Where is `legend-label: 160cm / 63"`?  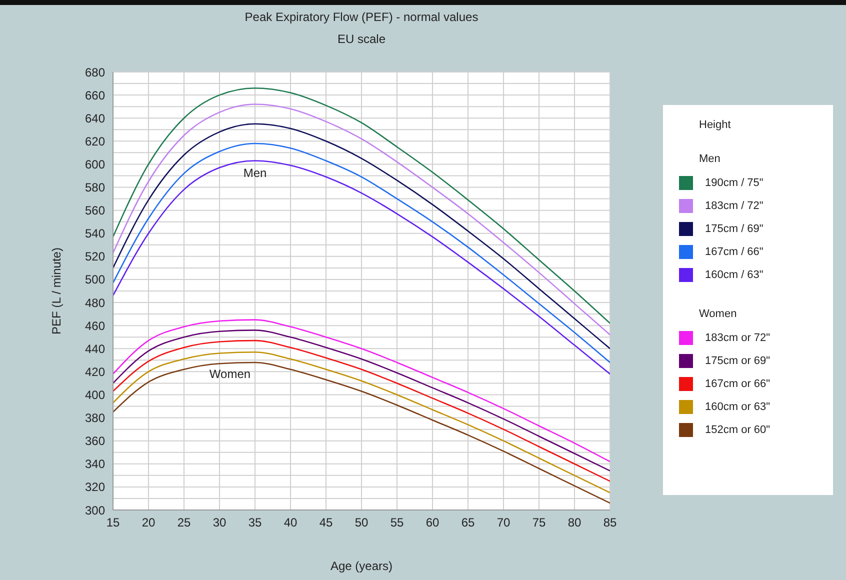 legend-label: 160cm / 63" is located at coordinates (734, 274).